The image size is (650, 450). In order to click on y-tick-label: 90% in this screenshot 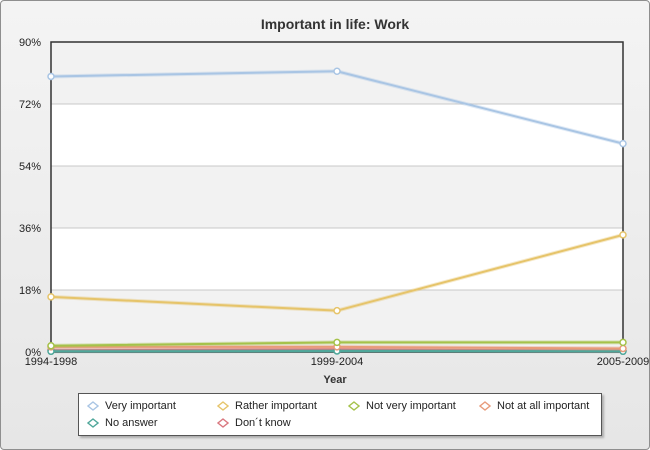, I will do `click(30, 43)`.